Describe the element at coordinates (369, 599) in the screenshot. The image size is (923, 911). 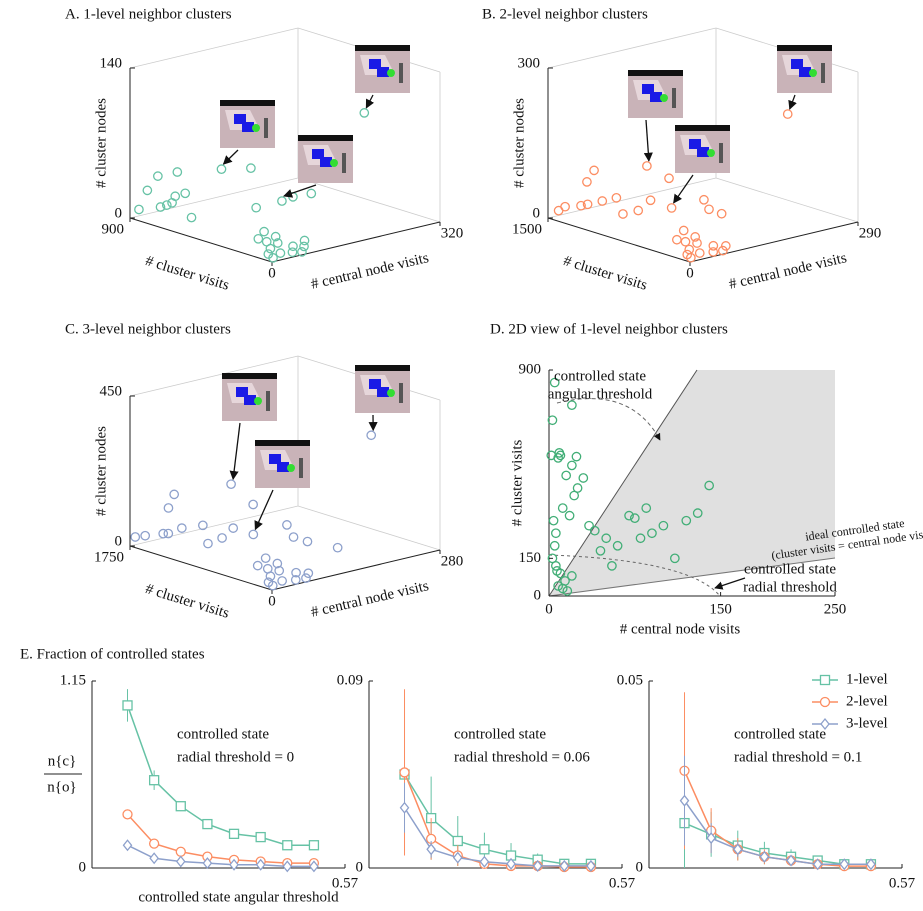
I see `x-axis-label: # central node visits` at that location.